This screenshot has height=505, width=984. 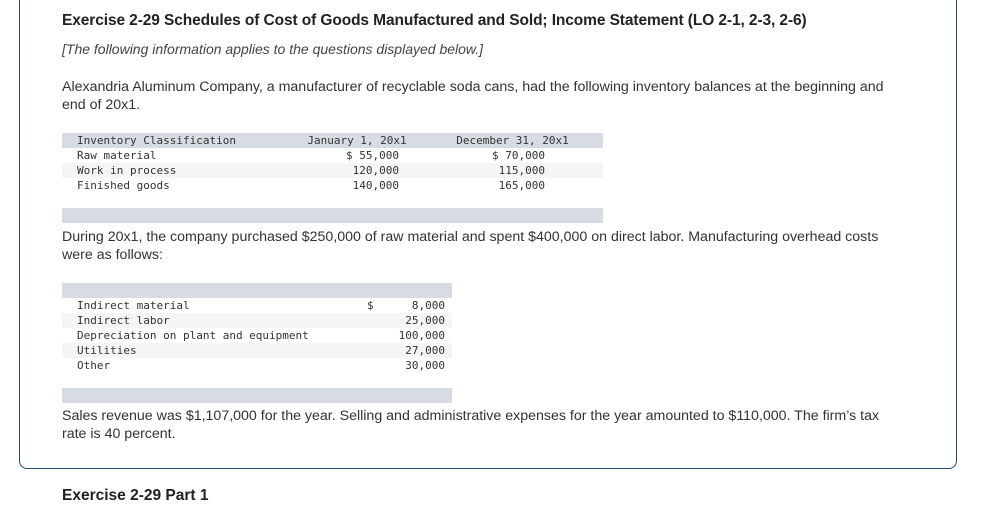 What do you see at coordinates (372, 155) in the screenshot?
I see `jan-value: $ 55,000` at bounding box center [372, 155].